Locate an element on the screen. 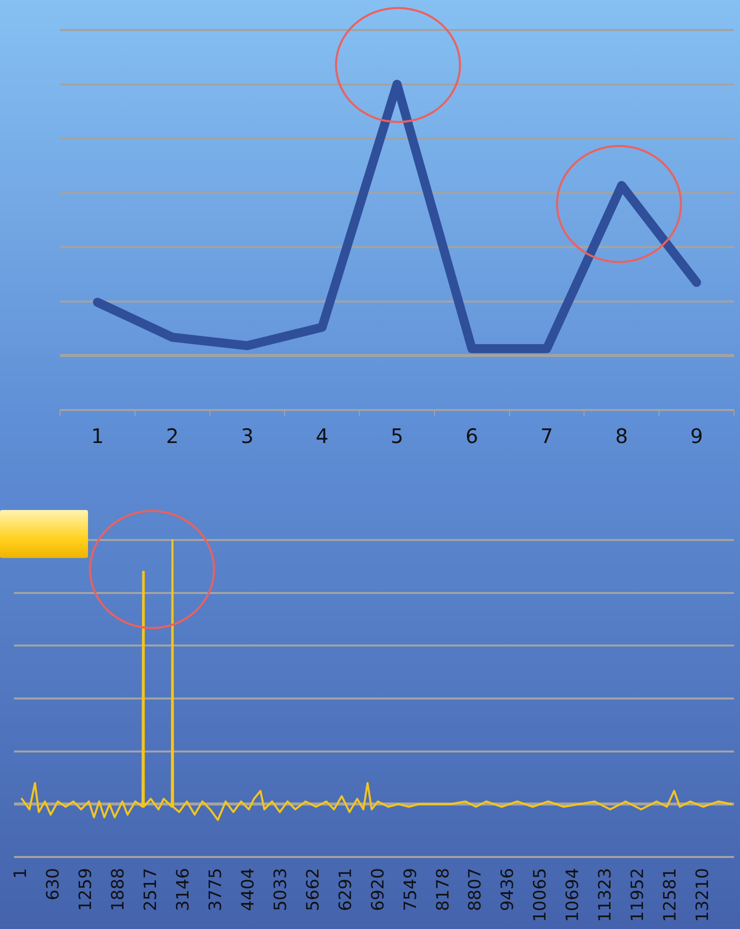 The image size is (740, 929). x-tick-label: 10065 is located at coordinates (540, 895).